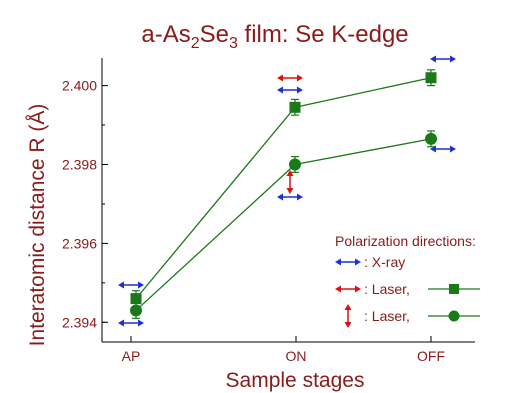 This screenshot has height=393, width=519. Describe the element at coordinates (85, 204) in the screenshot. I see `y-ticks: 2.394 2.396 2.398 2.400` at that location.